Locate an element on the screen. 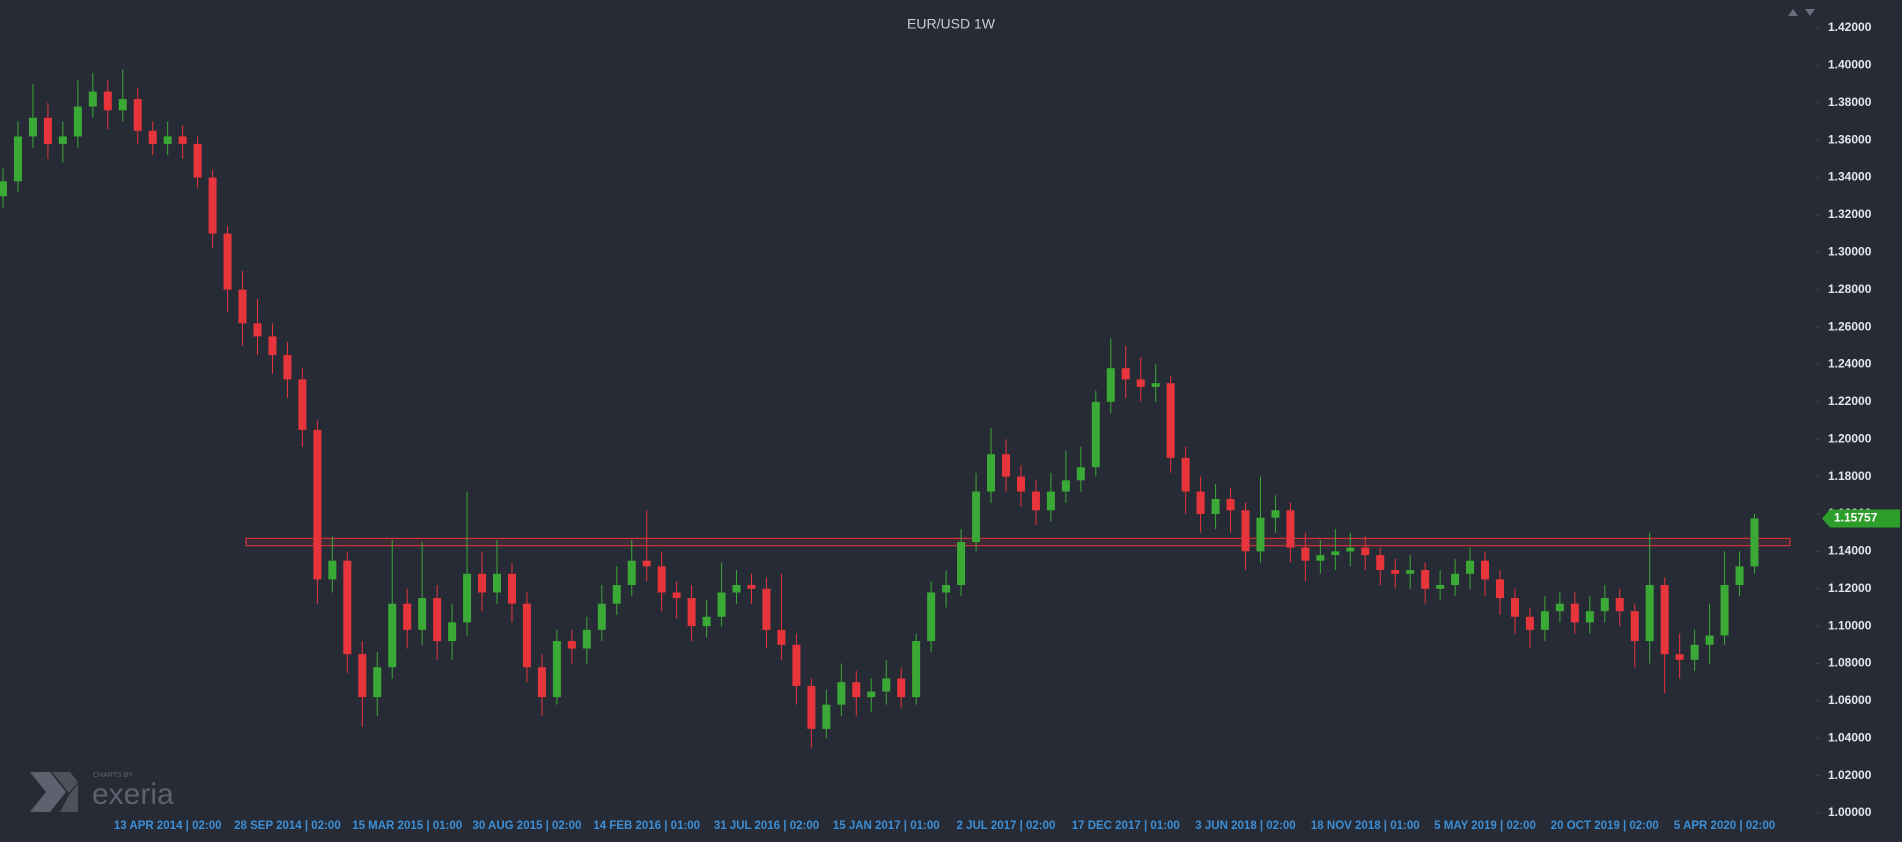 The width and height of the screenshot is (1902, 842). x-tick-label: 15 JAN 2017 | 01:00 is located at coordinates (886, 826).